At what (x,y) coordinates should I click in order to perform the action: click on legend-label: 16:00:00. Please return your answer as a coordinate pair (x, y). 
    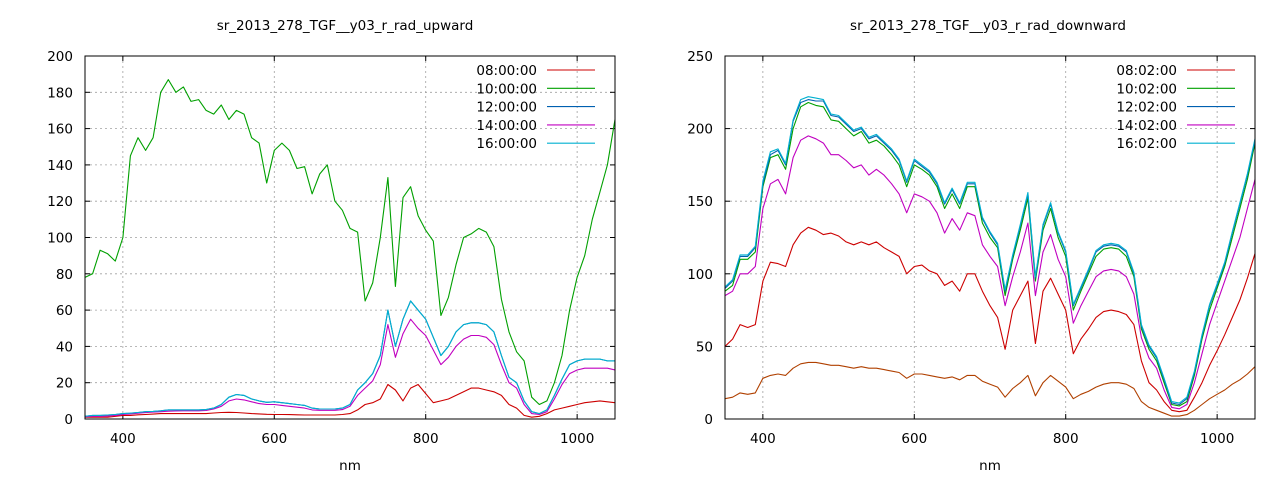
    Looking at the image, I should click on (506, 144).